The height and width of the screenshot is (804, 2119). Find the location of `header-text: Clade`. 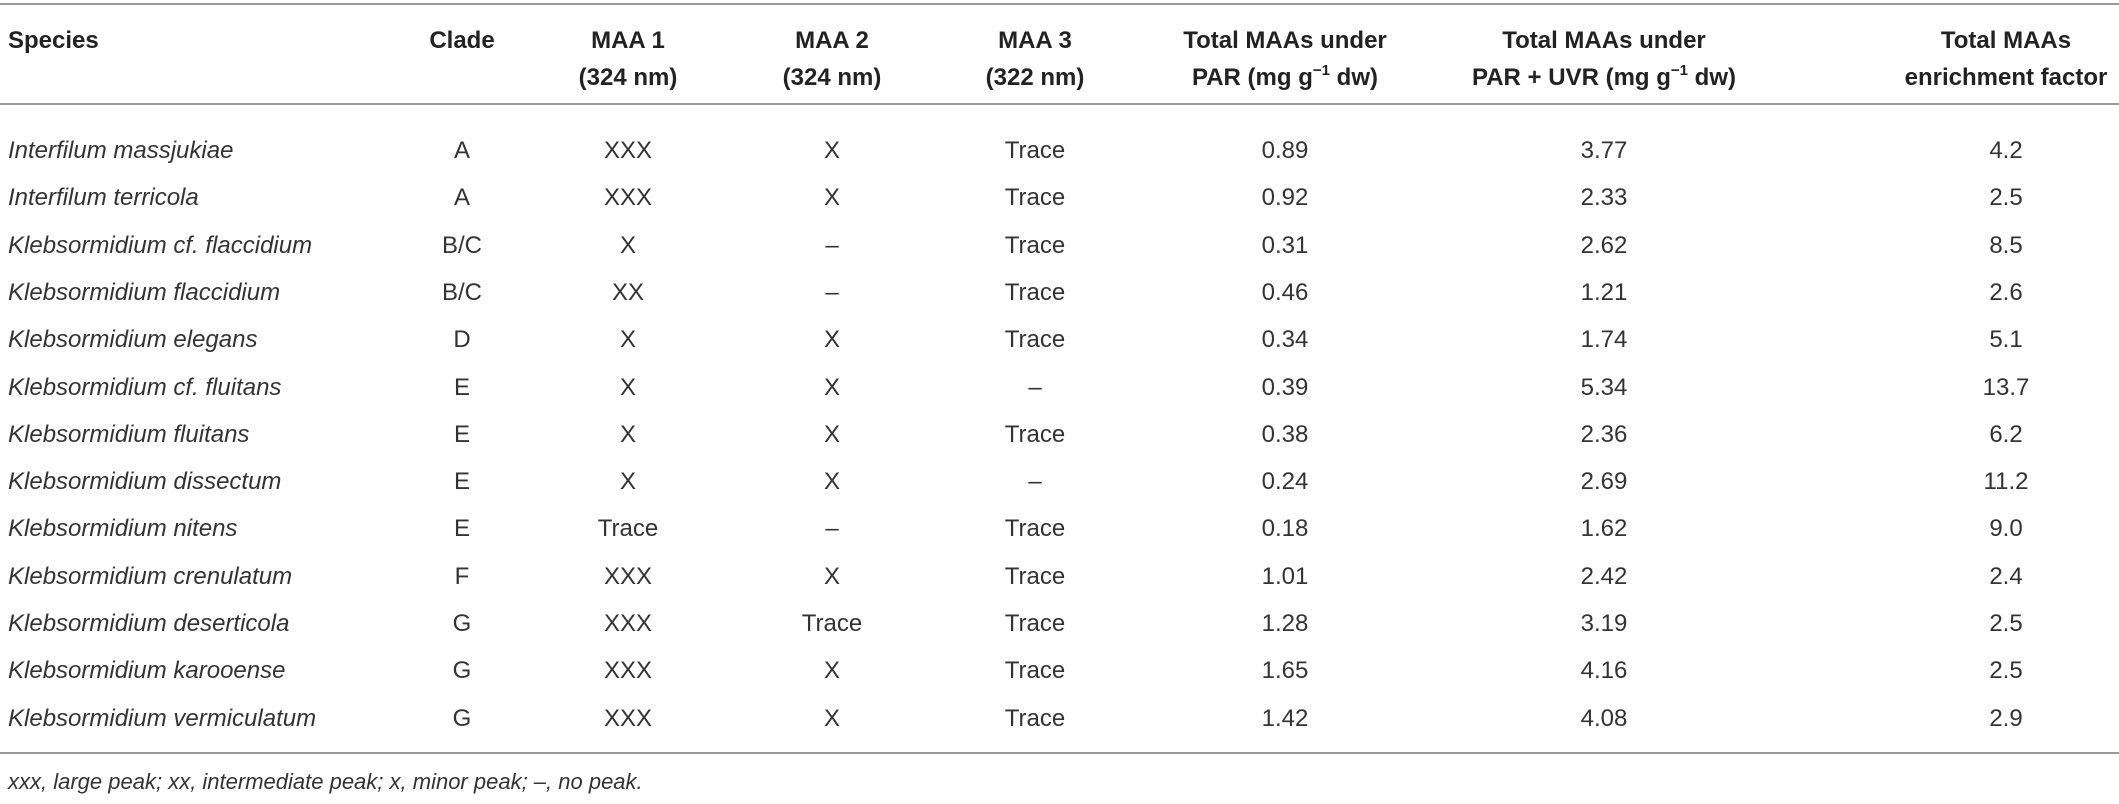

header-text: Clade is located at coordinates (462, 40).